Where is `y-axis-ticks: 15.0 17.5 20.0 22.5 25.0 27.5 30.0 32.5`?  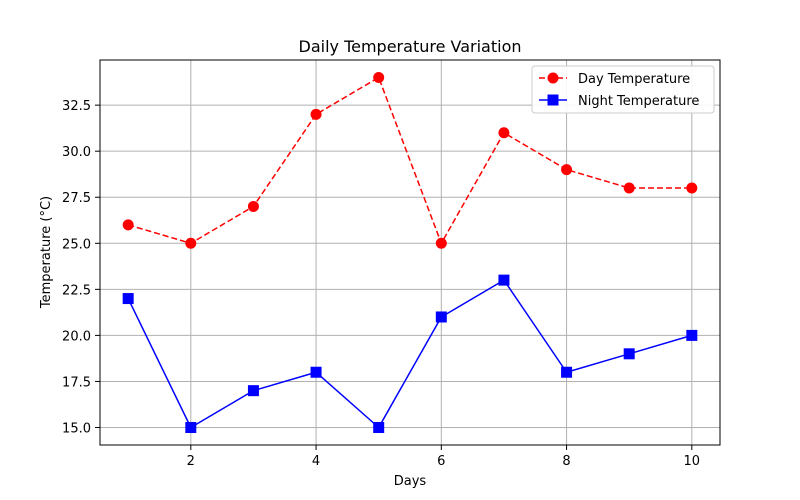
y-axis-ticks: 15.0 17.5 20.0 22.5 25.0 27.5 30.0 32.5 is located at coordinates (81, 268).